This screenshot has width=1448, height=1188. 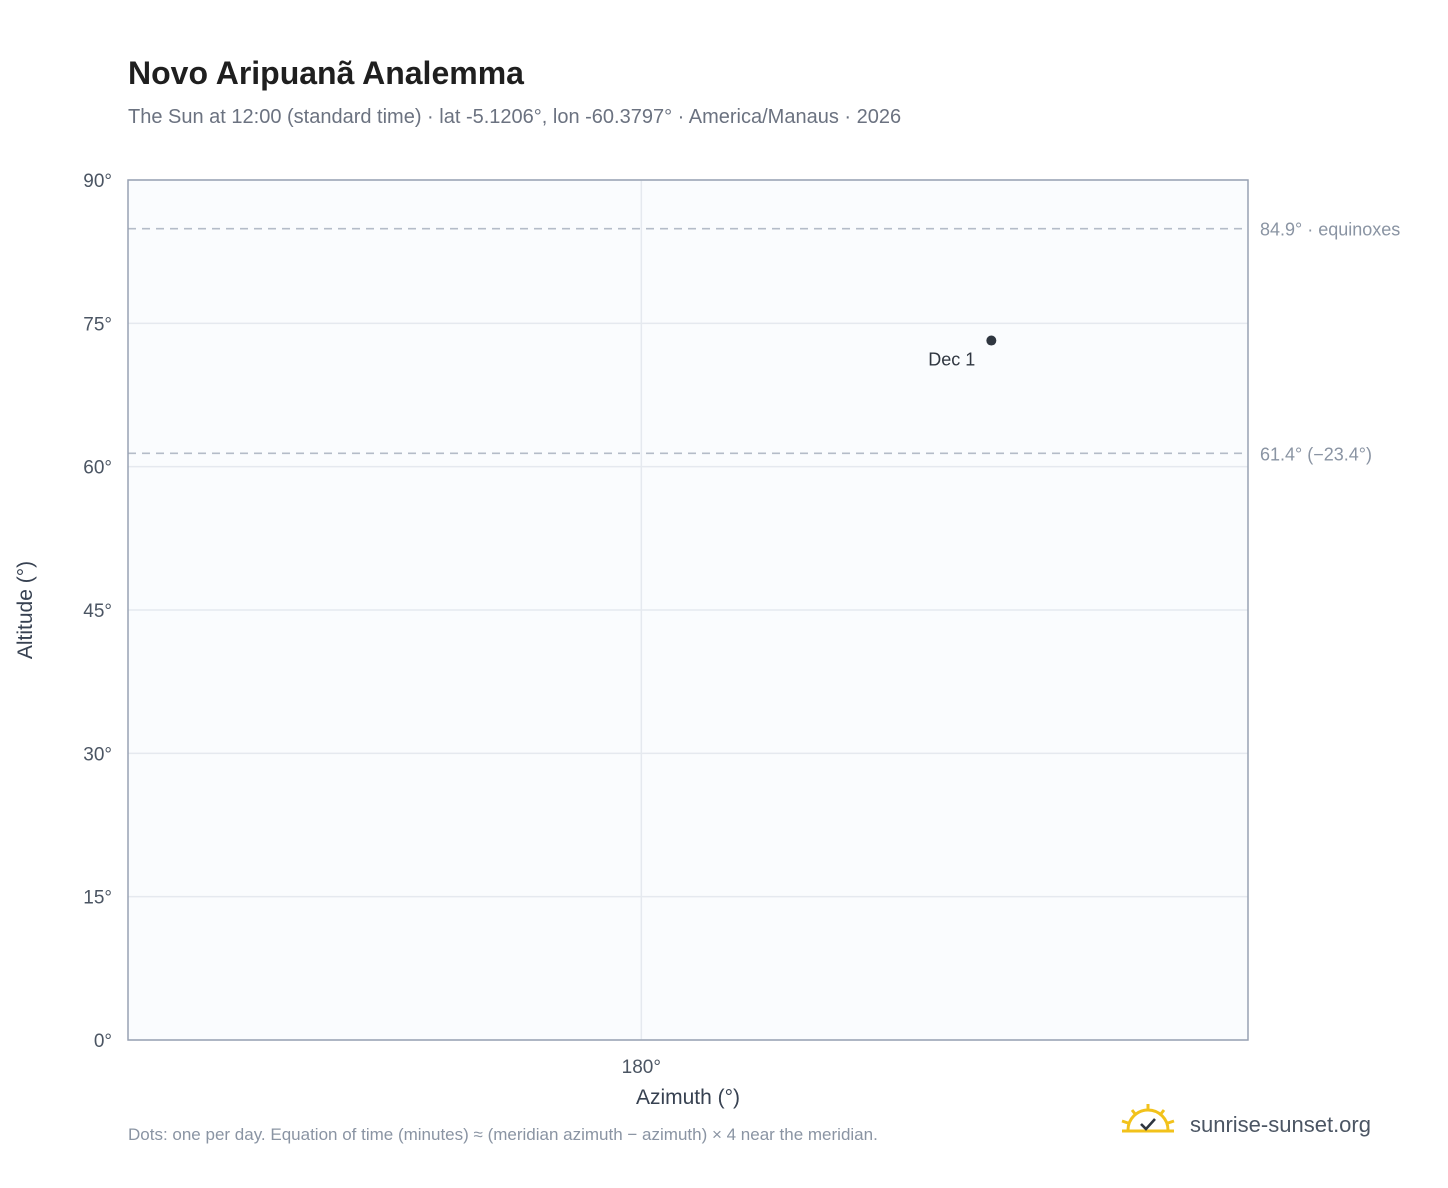 I want to click on y-tick-label: 45°, so click(x=97, y=611).